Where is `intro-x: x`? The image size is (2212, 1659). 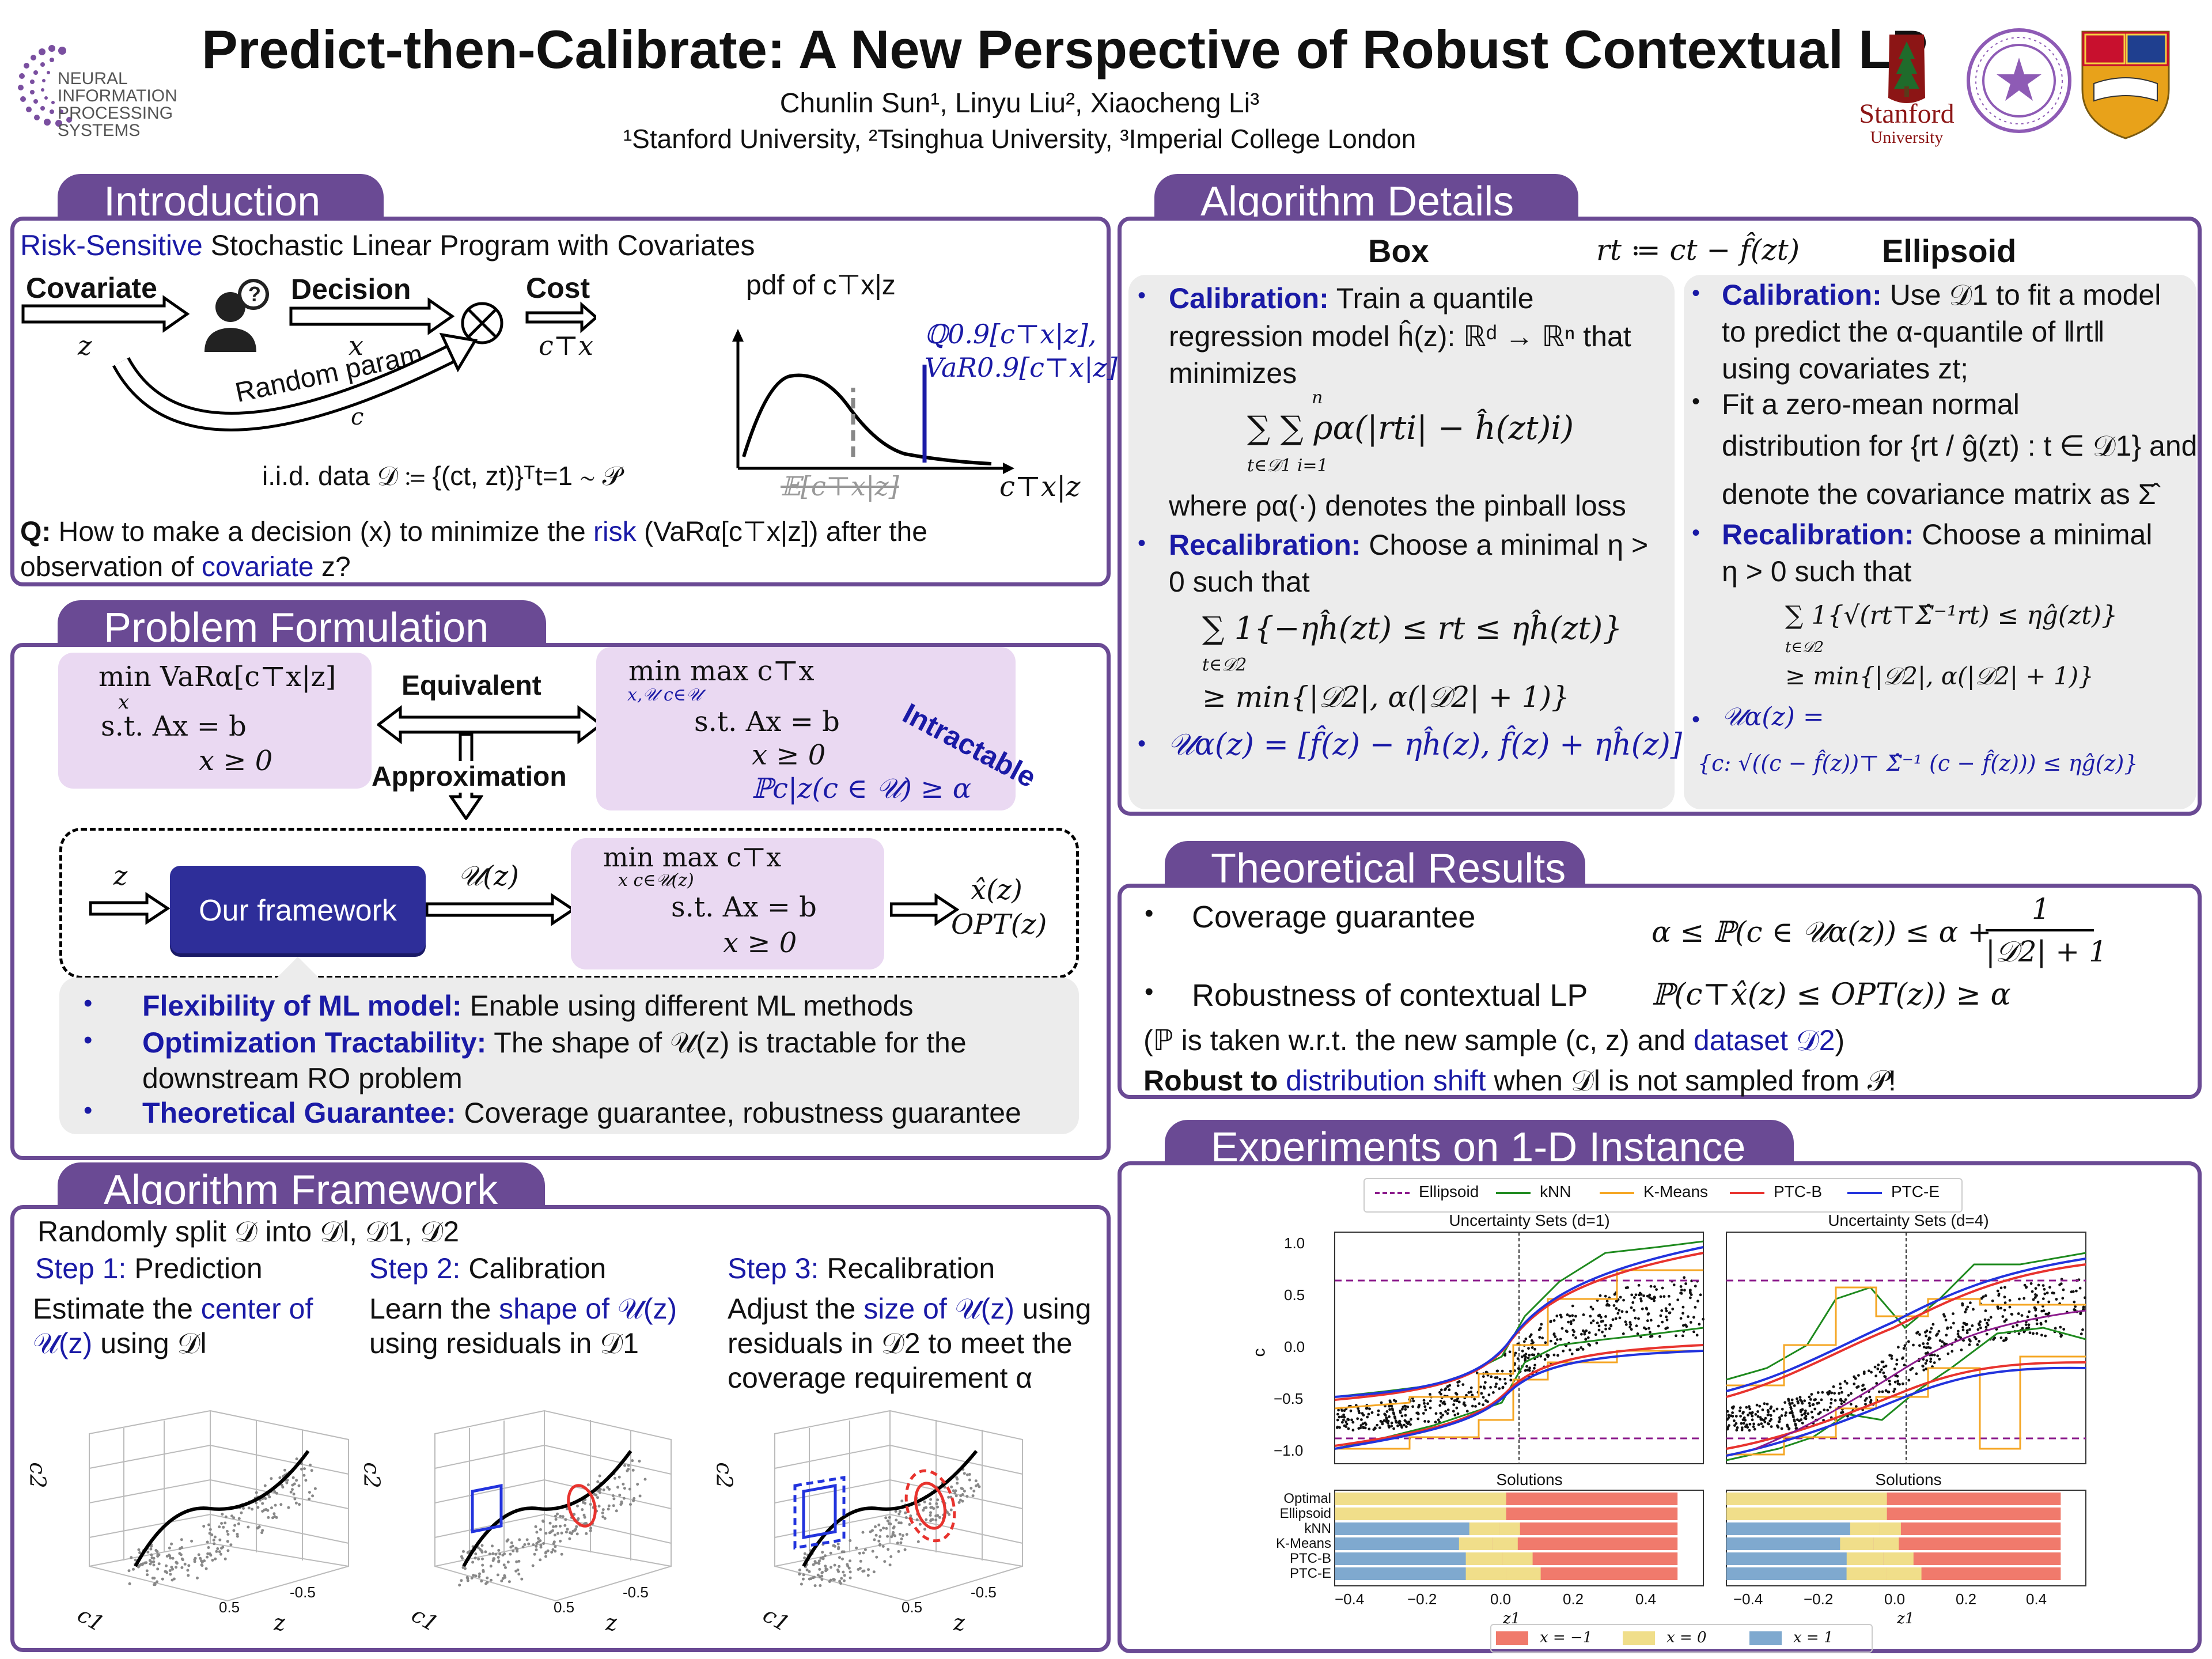
intro-x: x is located at coordinates (356, 345).